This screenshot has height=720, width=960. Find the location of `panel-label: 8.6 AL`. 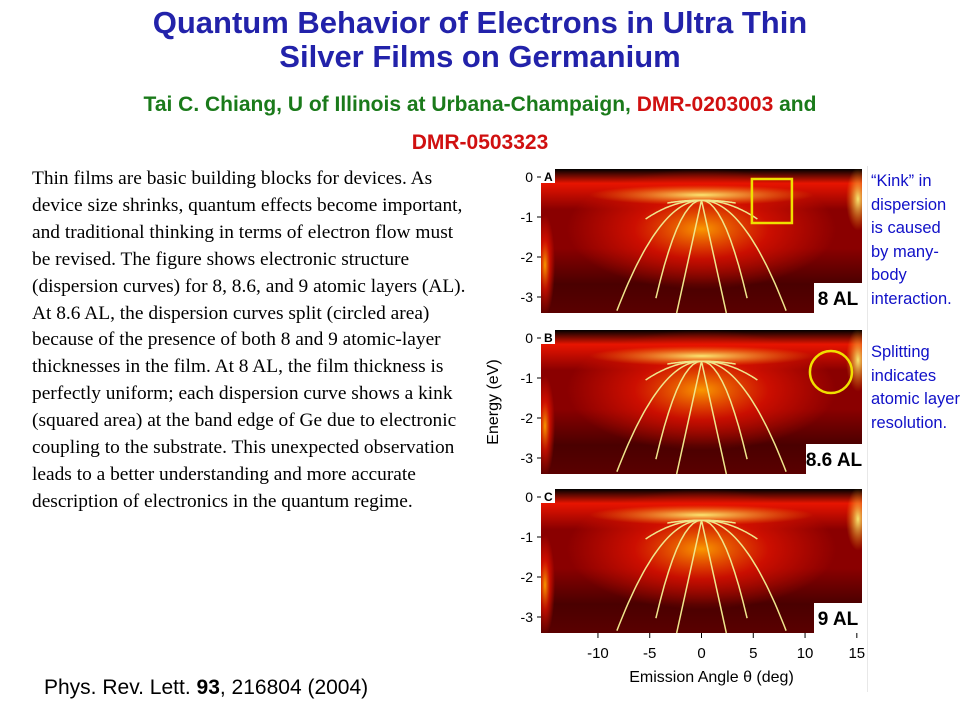

panel-label: 8.6 AL is located at coordinates (834, 460).